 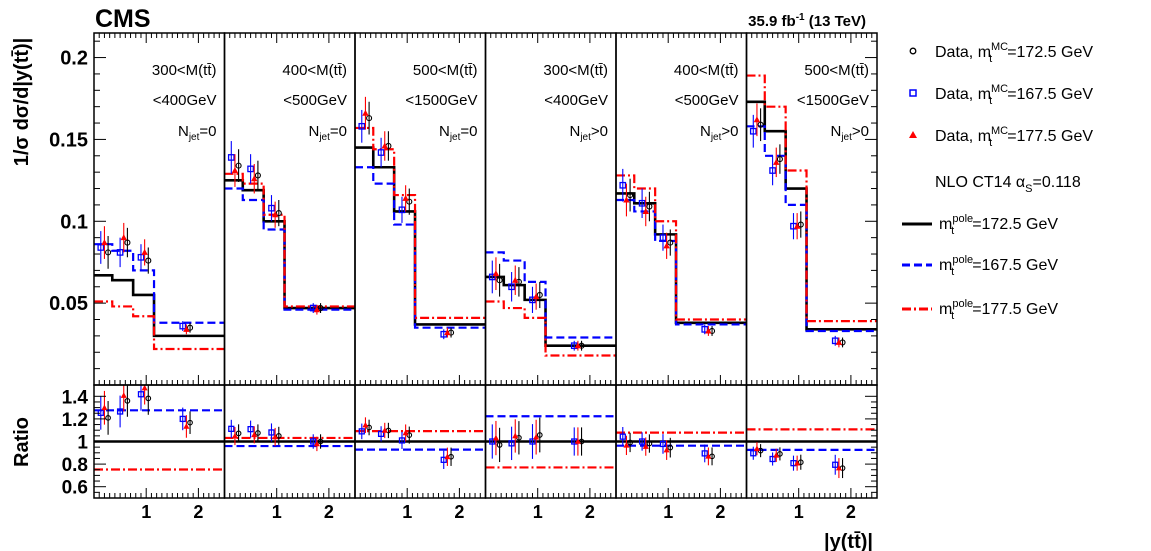 What do you see at coordinates (75, 397) in the screenshot?
I see `y-tick-label-ratio: 1.4` at bounding box center [75, 397].